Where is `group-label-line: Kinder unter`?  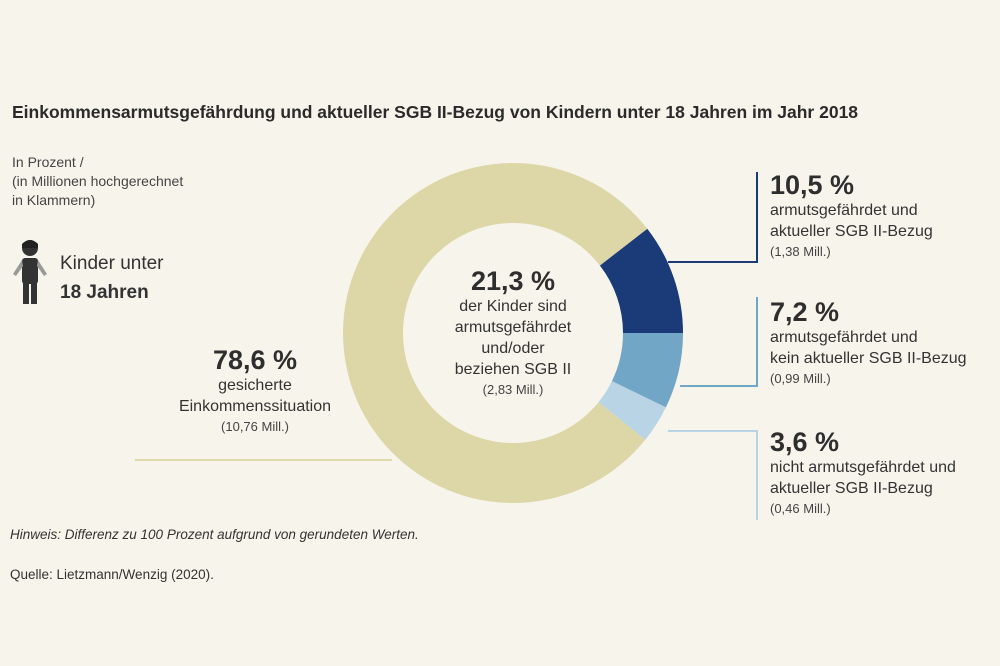 group-label-line: Kinder unter is located at coordinates (112, 263).